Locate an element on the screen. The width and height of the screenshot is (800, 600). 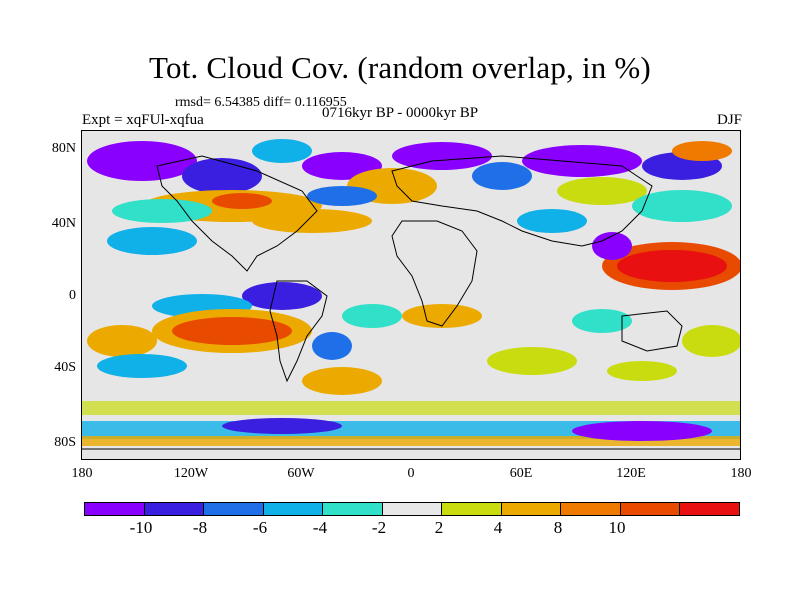
plot-title: Tot. Cloud Cov. (random overlap, in %) is located at coordinates (400, 67).